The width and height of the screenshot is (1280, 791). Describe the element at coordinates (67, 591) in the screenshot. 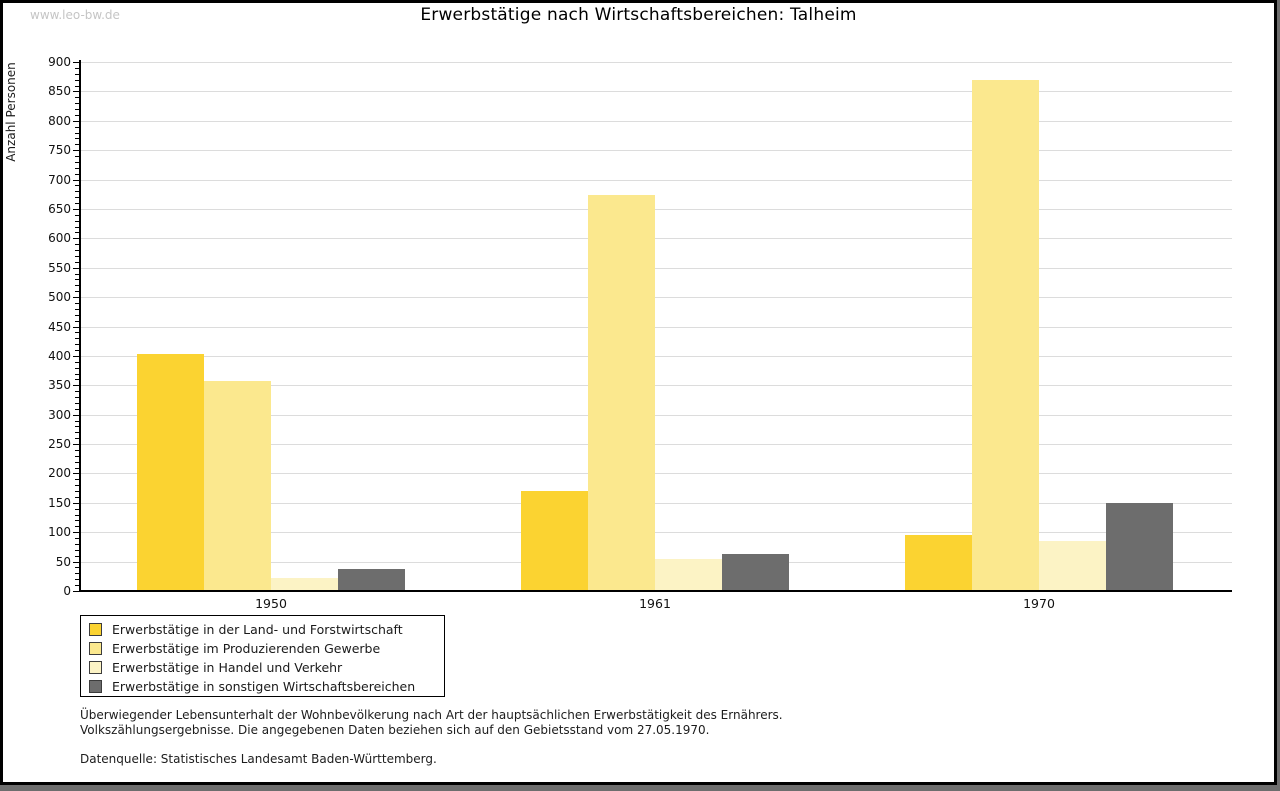

I see `y-tick-label: 0` at that location.